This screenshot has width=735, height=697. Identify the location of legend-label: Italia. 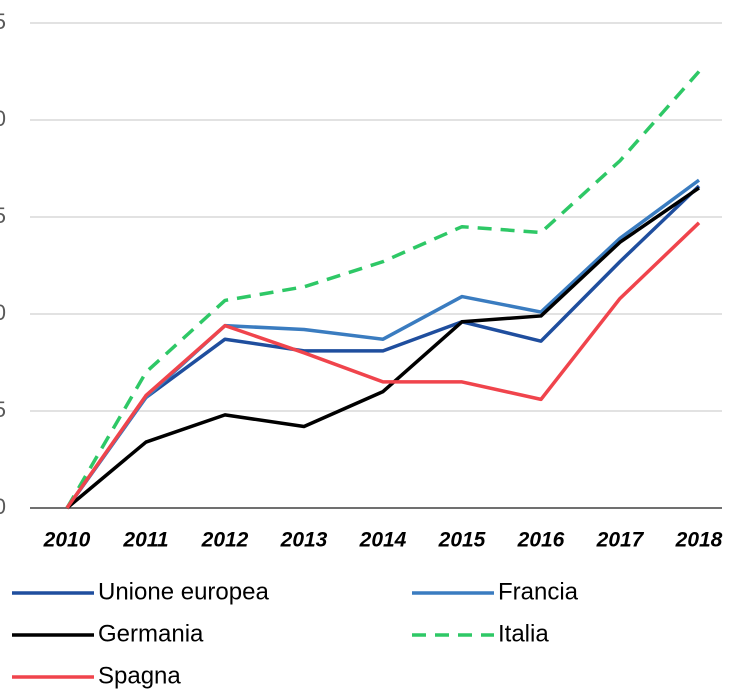
(523, 633).